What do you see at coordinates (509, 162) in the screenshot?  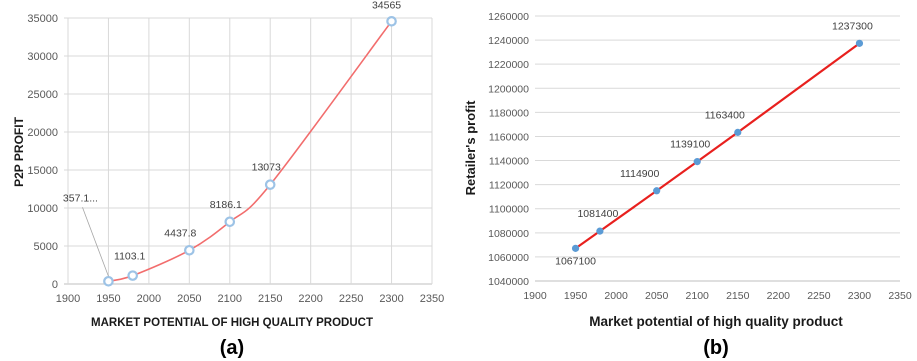 I see `y-tick-label: 1140000` at bounding box center [509, 162].